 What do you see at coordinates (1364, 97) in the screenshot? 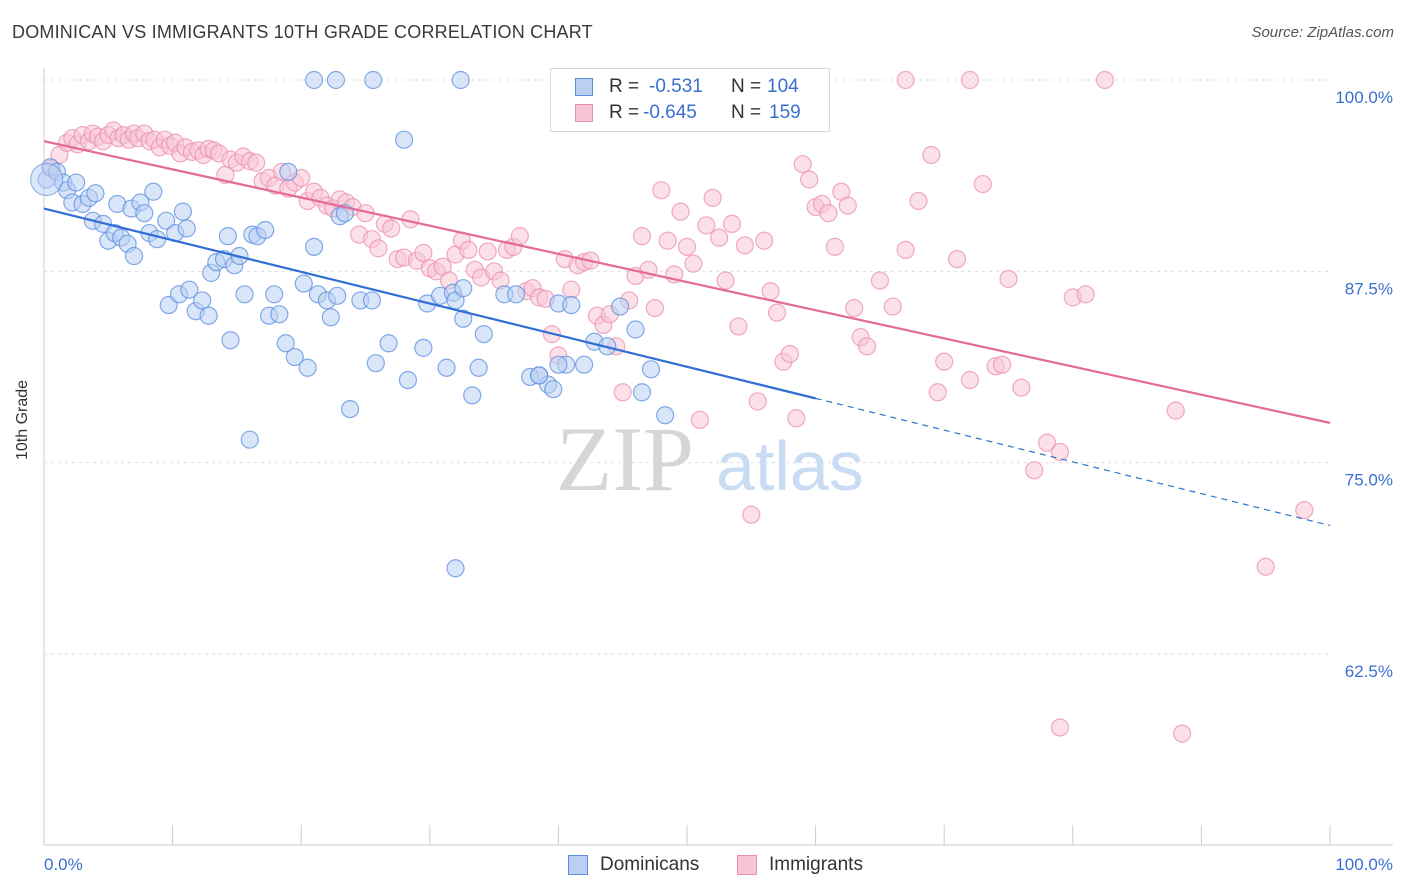
I see `y-tick-label: 100.0%` at bounding box center [1364, 97].